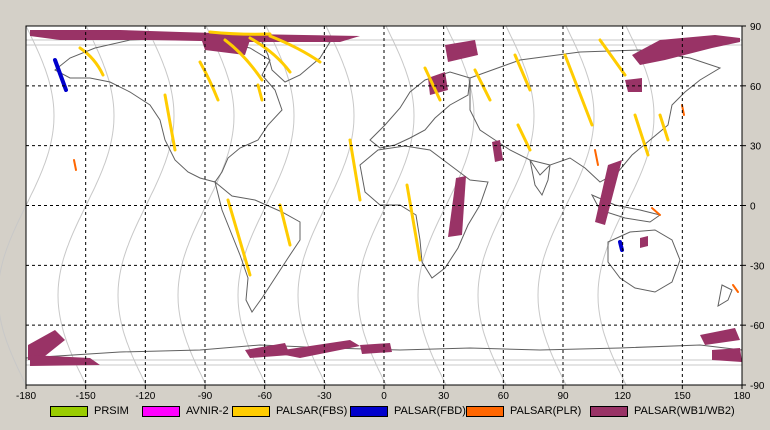 Image resolution: width=770 pixels, height=430 pixels. I want to click on x-tick-label: 120, so click(622, 395).